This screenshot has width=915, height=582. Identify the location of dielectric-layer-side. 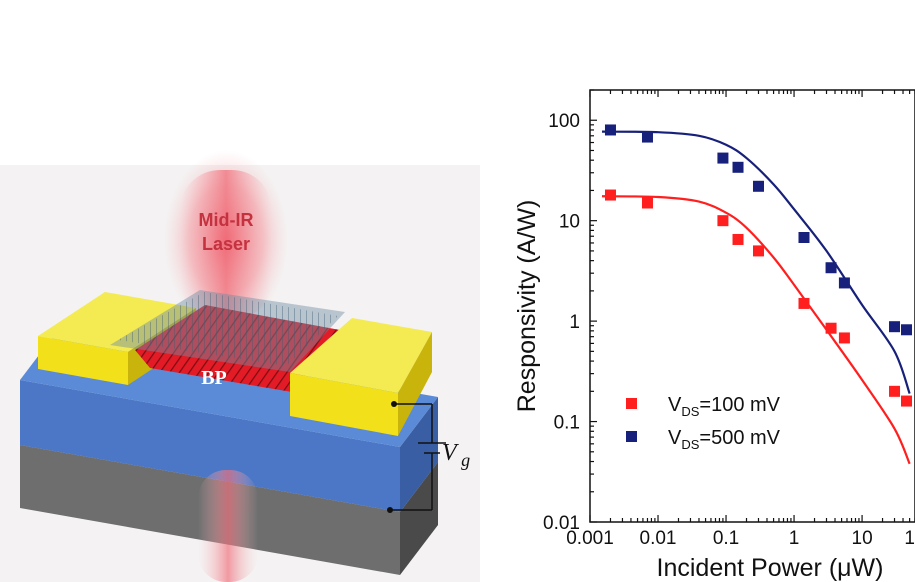
(419, 454).